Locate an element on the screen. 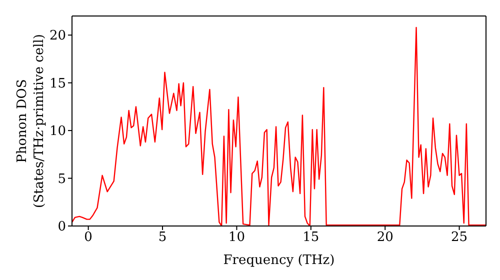 This screenshot has width=500, height=280. y-tick-label: 0 is located at coordinates (62, 227).